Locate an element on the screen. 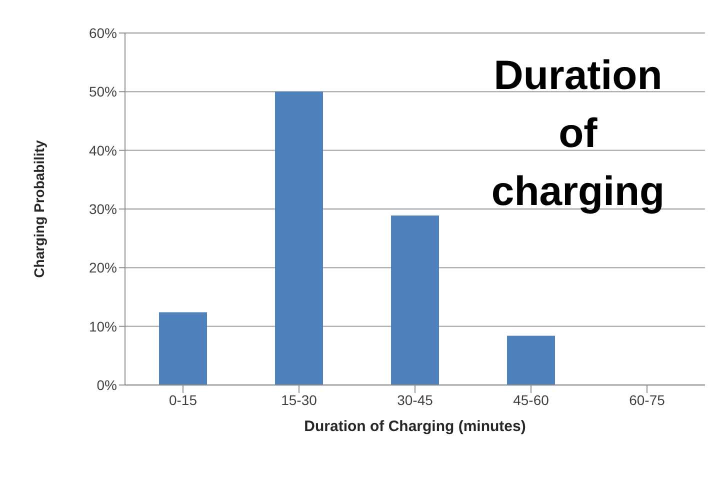 The image size is (720, 482). y-tick-label: 20% is located at coordinates (102, 268).